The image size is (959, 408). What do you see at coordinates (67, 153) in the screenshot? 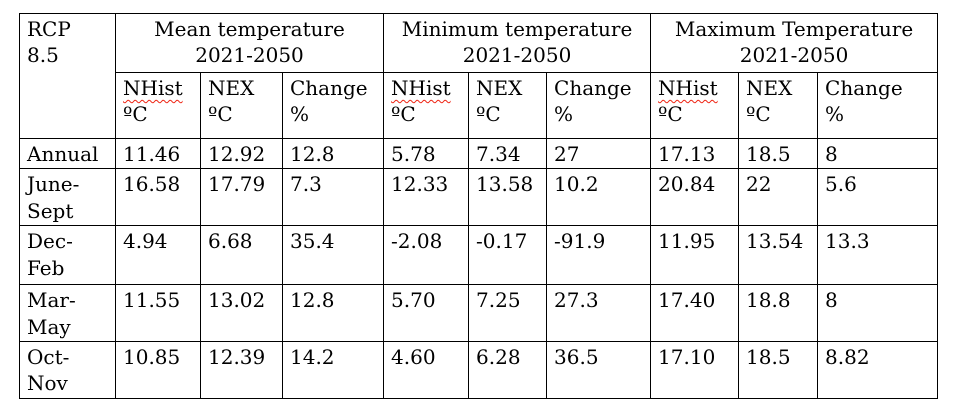
I see `row-label: Annual` at bounding box center [67, 153].